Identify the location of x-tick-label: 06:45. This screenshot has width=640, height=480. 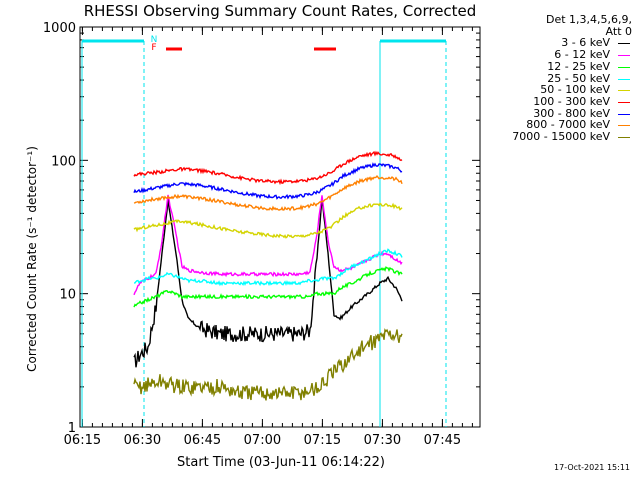
(202, 440).